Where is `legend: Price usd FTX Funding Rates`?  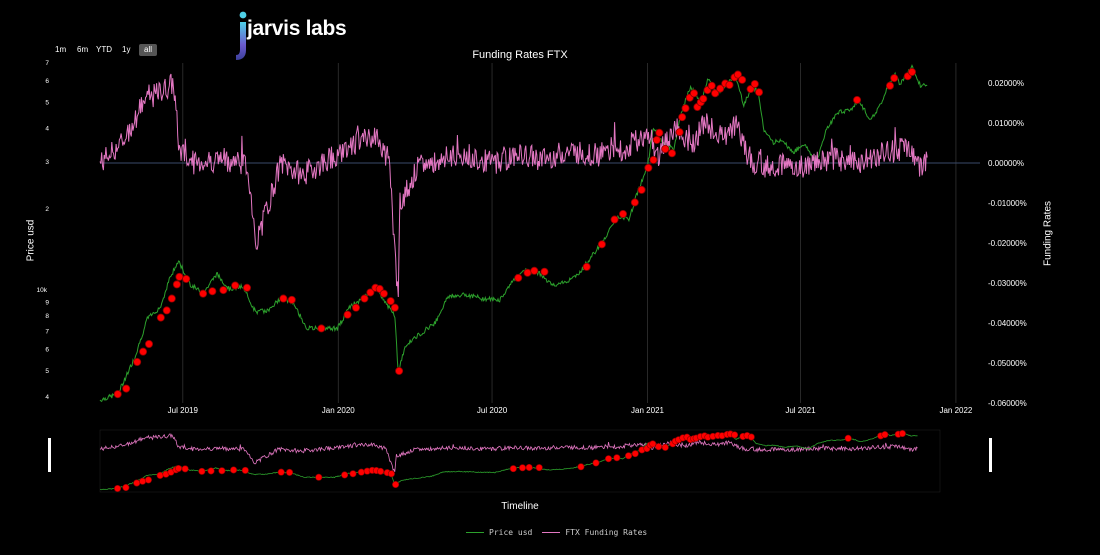 legend: Price usd FTX Funding Rates is located at coordinates (561, 532).